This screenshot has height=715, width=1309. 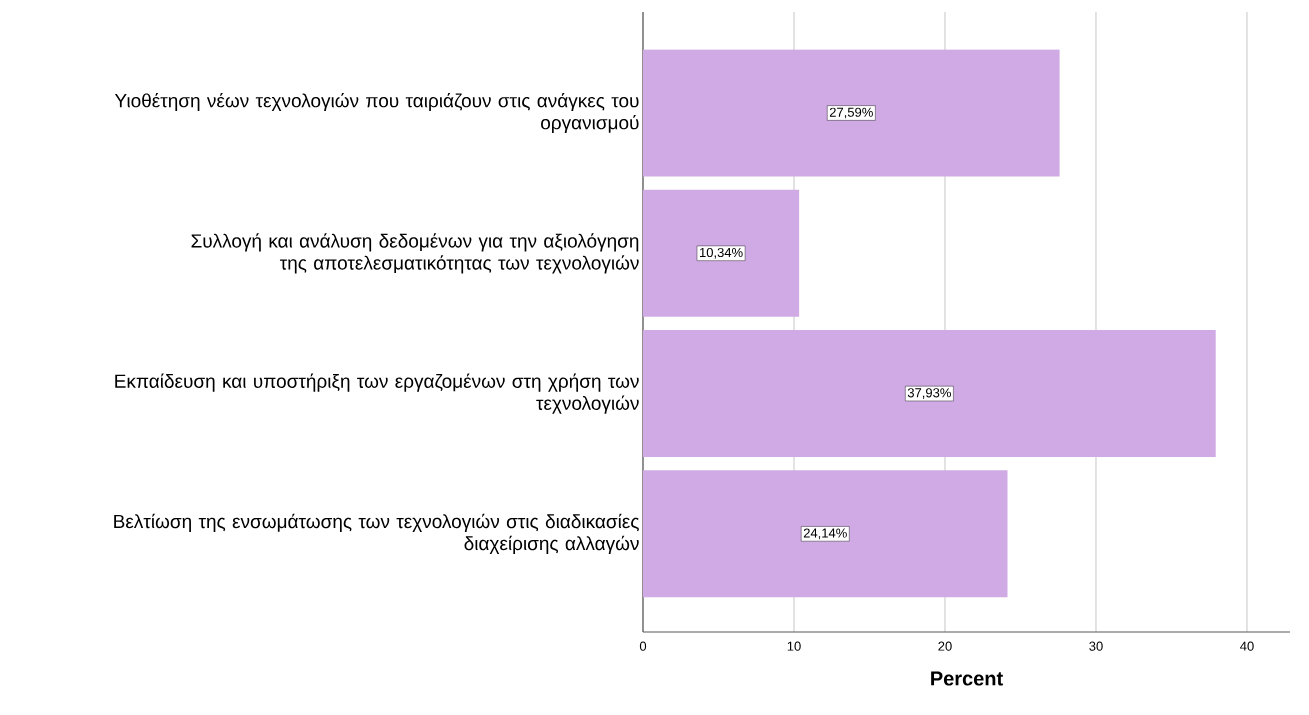 What do you see at coordinates (945, 646) in the screenshot?
I see `x-tick-label: 20` at bounding box center [945, 646].